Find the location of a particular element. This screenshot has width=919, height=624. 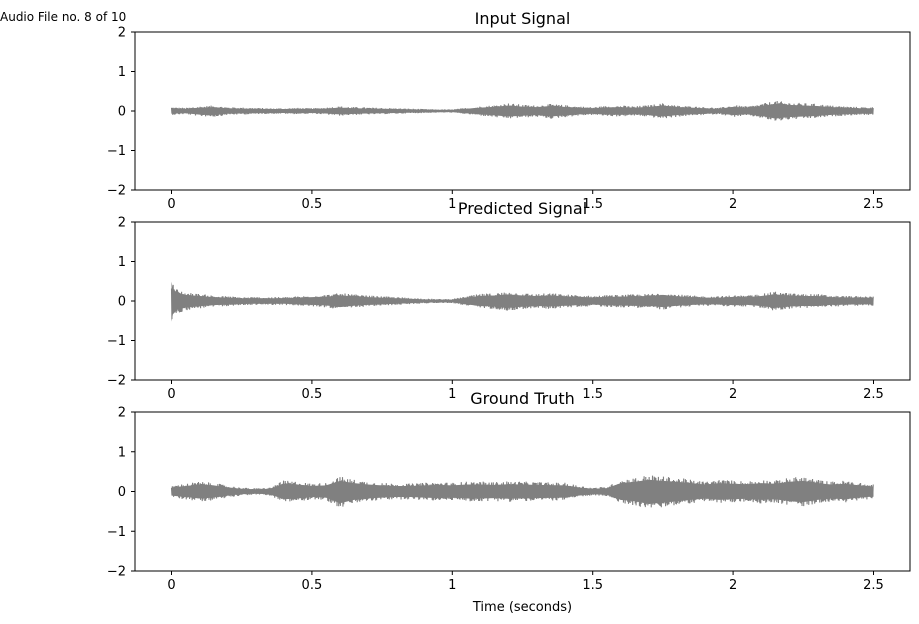

subplot-title: Predicted Signal is located at coordinates (522, 208).